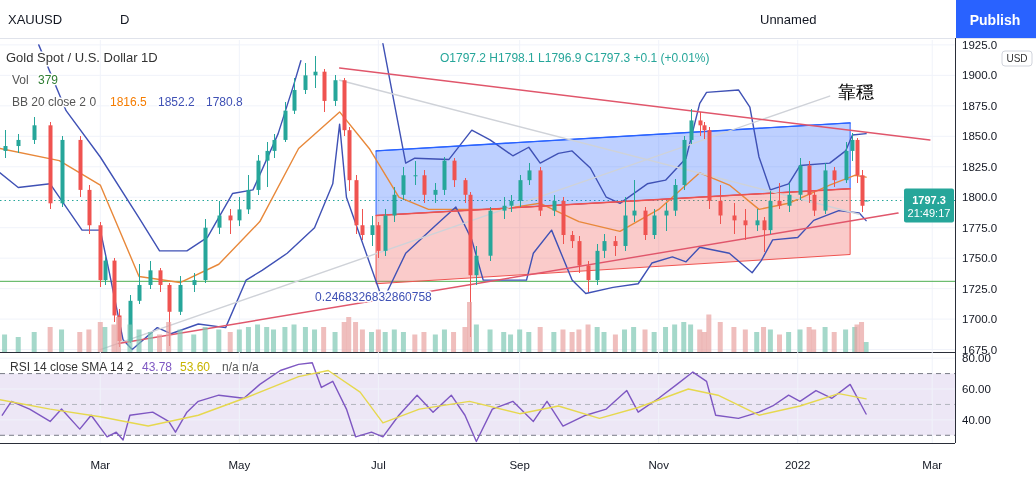  Describe the element at coordinates (241, 367) in the screenshot. I see `annotation: n/a n/a` at that location.